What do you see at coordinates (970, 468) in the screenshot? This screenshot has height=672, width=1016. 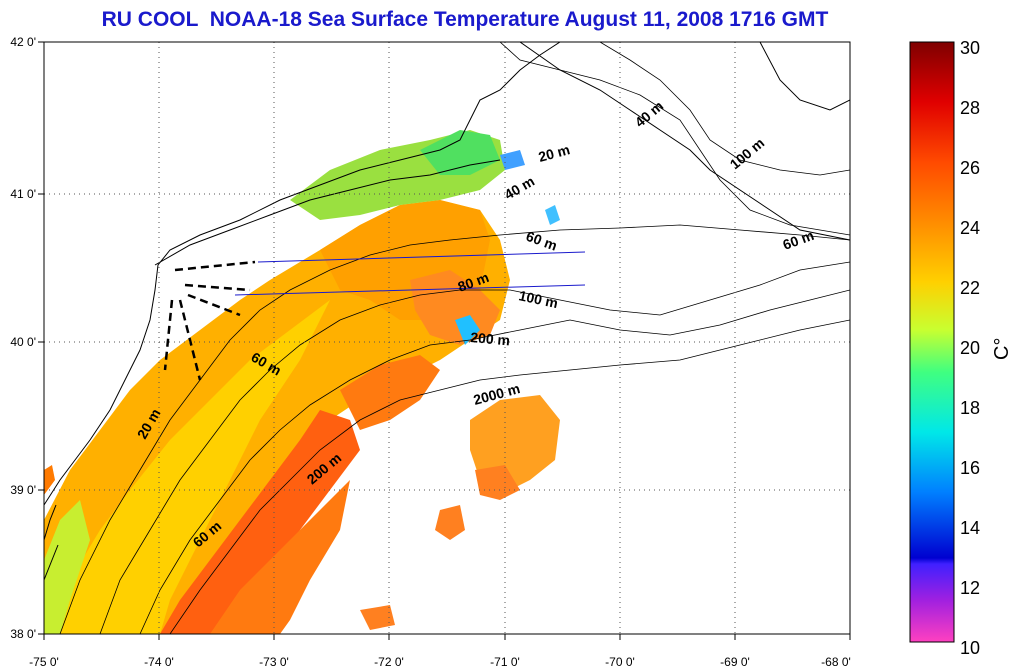 I see `colorbar-tick: 16` at bounding box center [970, 468].